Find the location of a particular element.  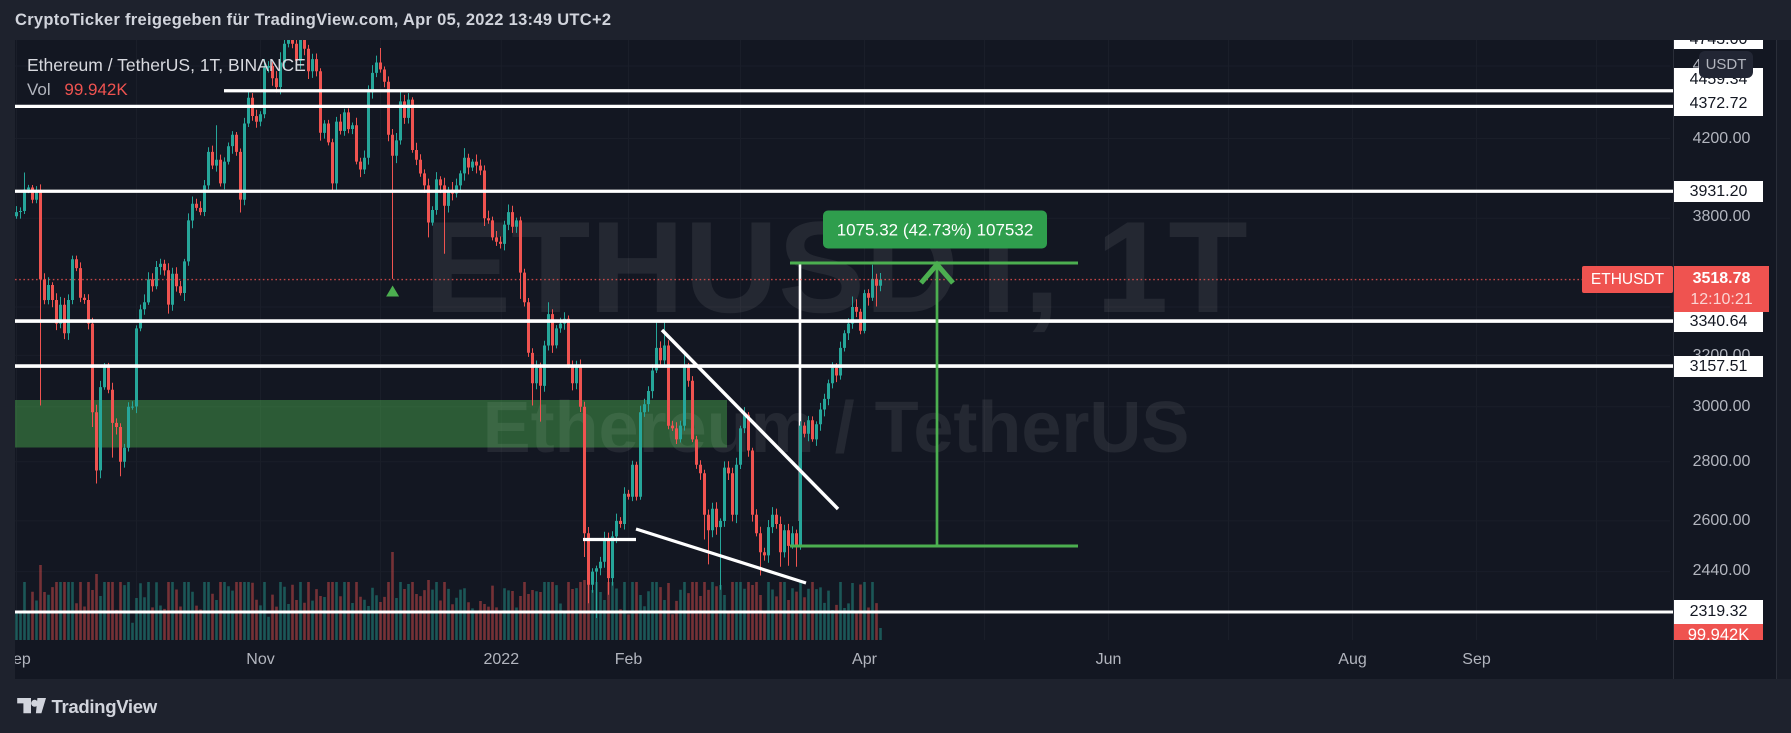

svg-text: 1075.32 (42.73%) 107532 is located at coordinates (935, 230).